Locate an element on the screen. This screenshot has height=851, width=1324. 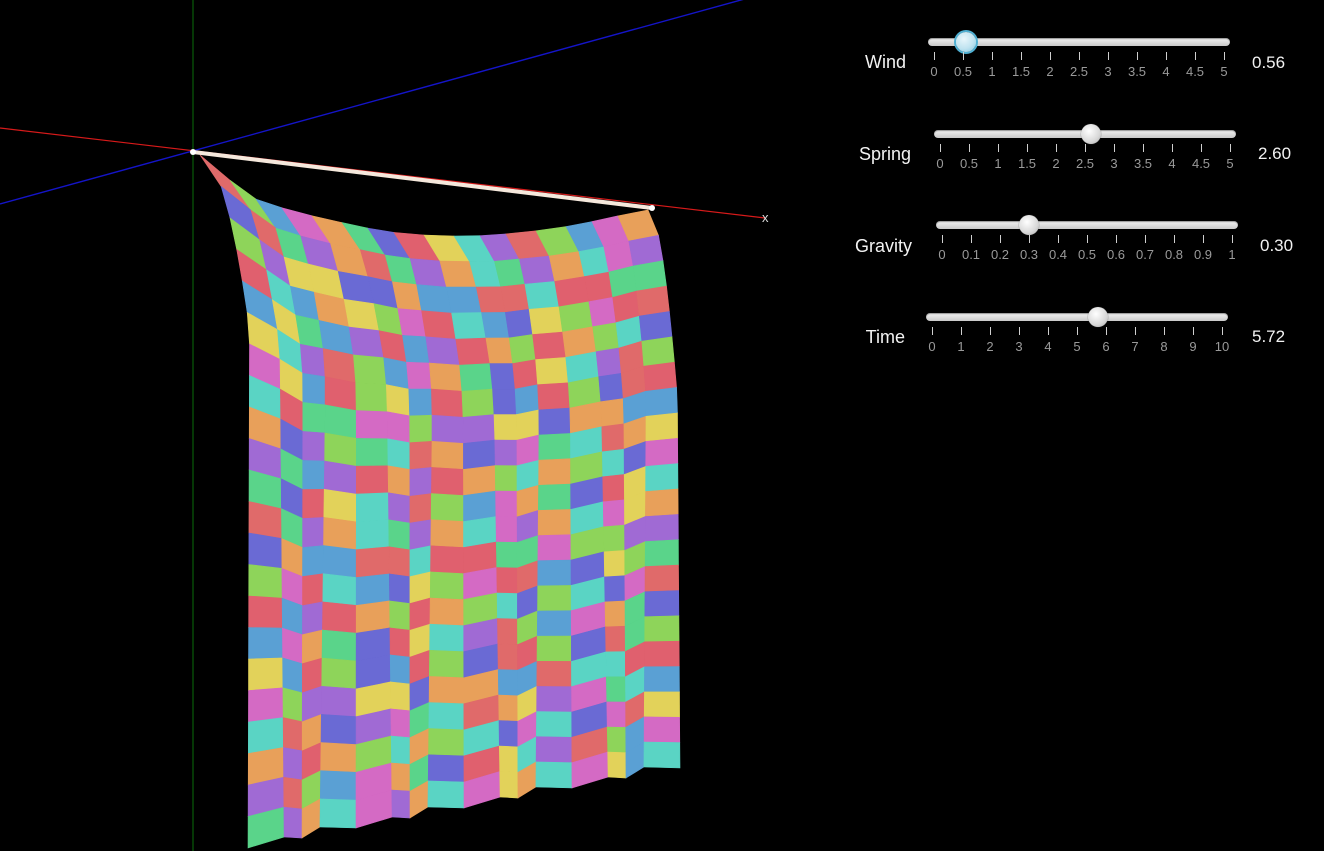
z-axis-line is located at coordinates (372, 102).